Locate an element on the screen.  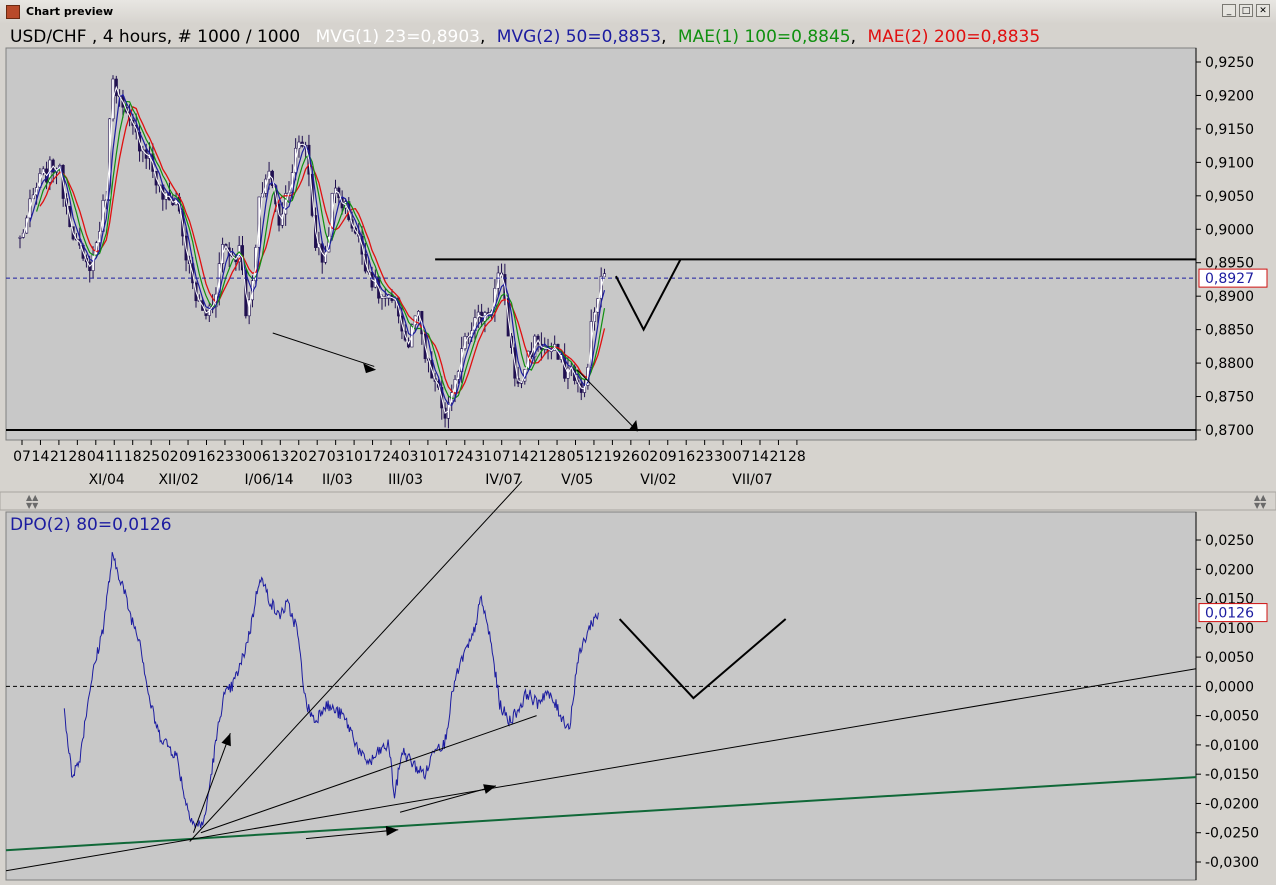
month-label: XII/02 is located at coordinates (178, 480).